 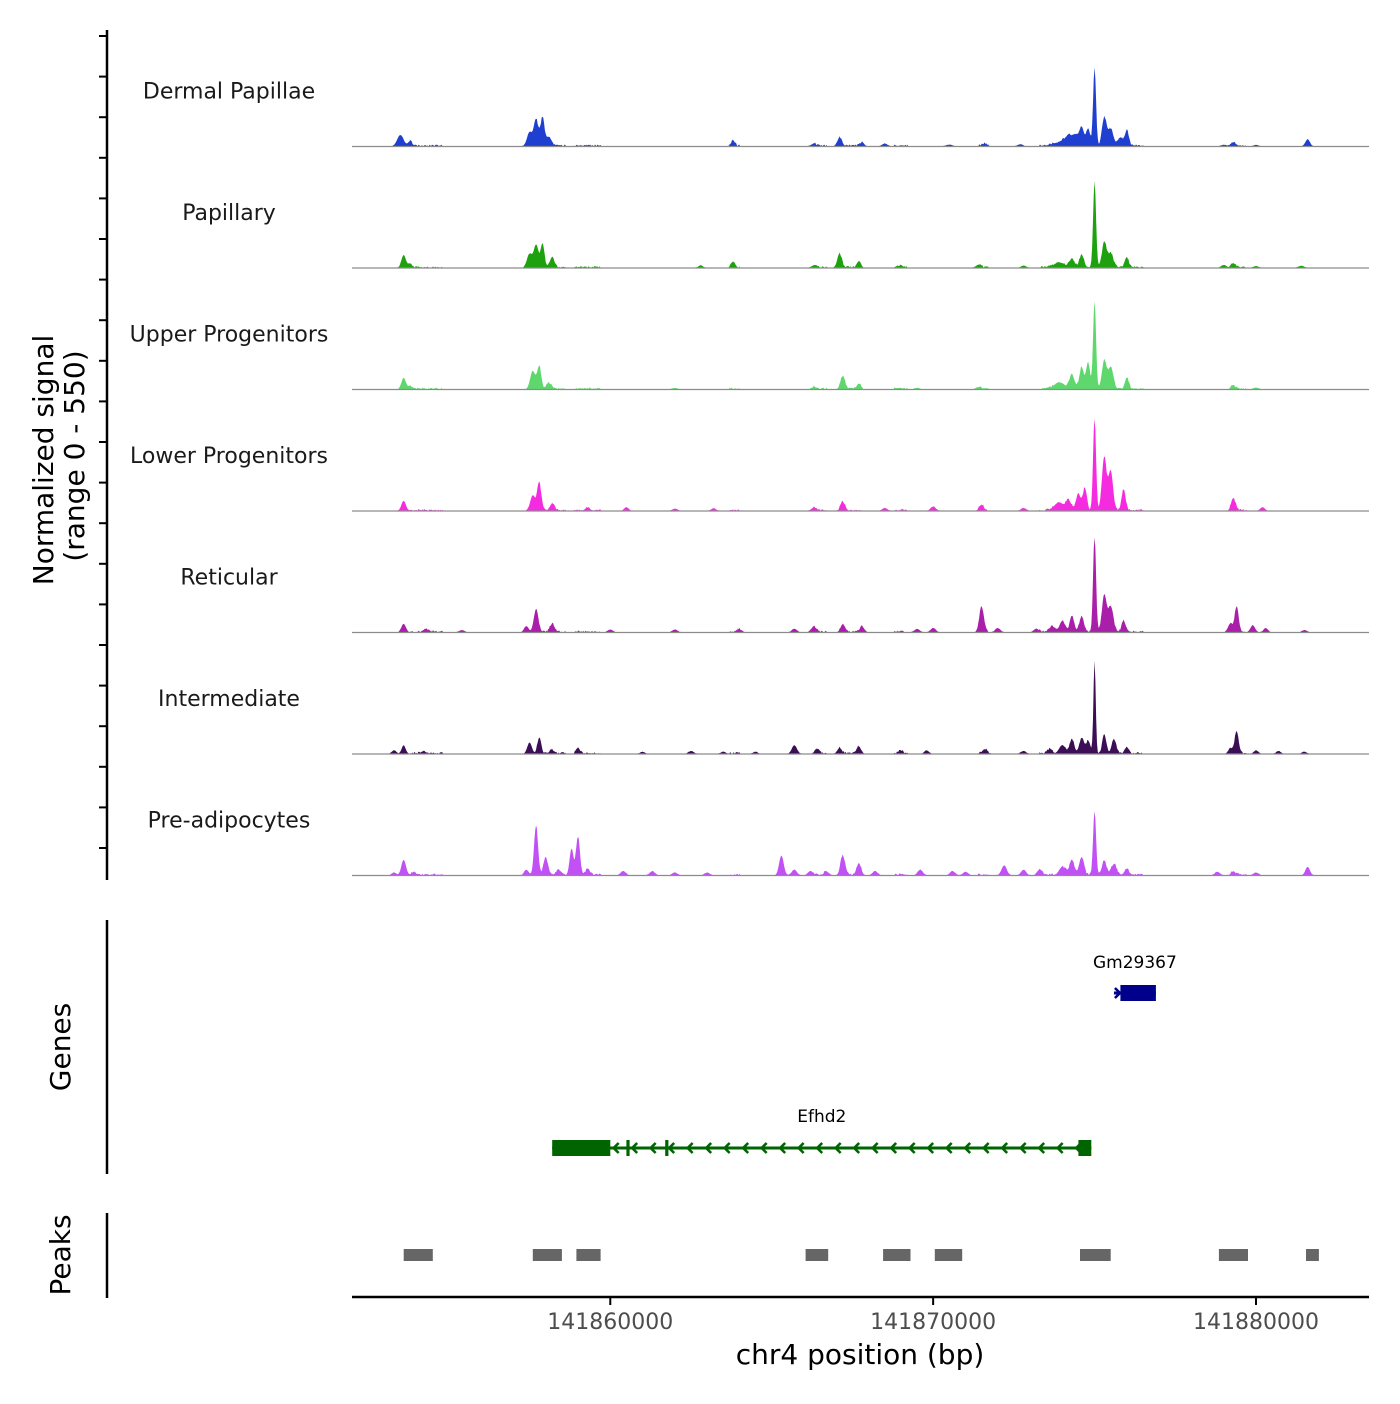 I want to click on gene-models: Gm29367 Efhd2, so click(x=864, y=1054).